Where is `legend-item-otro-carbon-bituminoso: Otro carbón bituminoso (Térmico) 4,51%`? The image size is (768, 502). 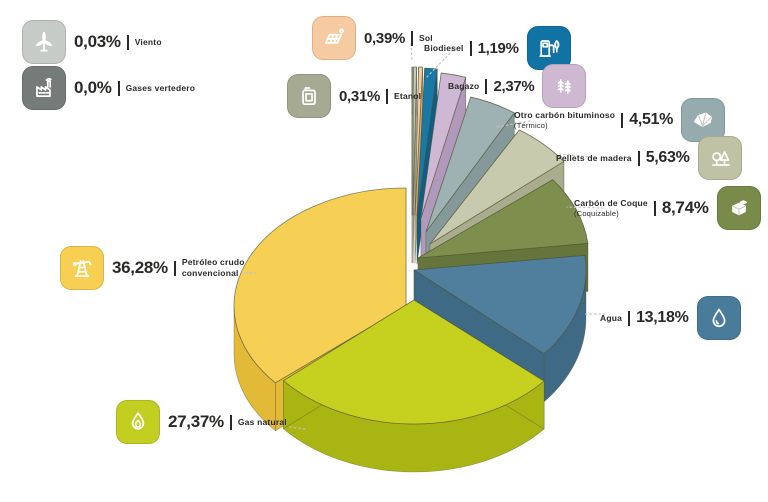
legend-item-otro-carbon-bituminoso: Otro carbón bituminoso (Térmico) 4,51% is located at coordinates (620, 120).